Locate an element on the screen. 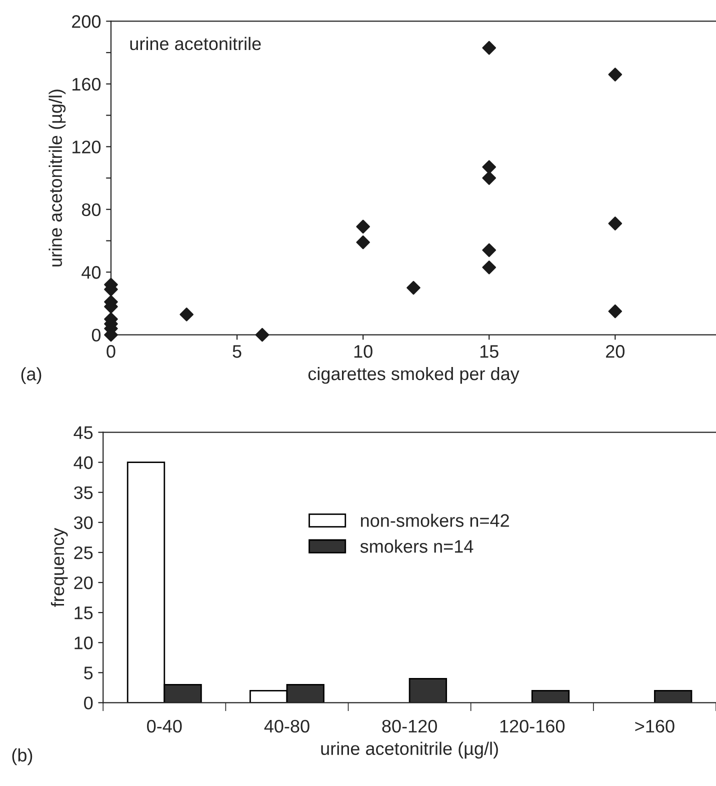 The width and height of the screenshot is (716, 786). x-tick-label: 80-120 is located at coordinates (409, 726).